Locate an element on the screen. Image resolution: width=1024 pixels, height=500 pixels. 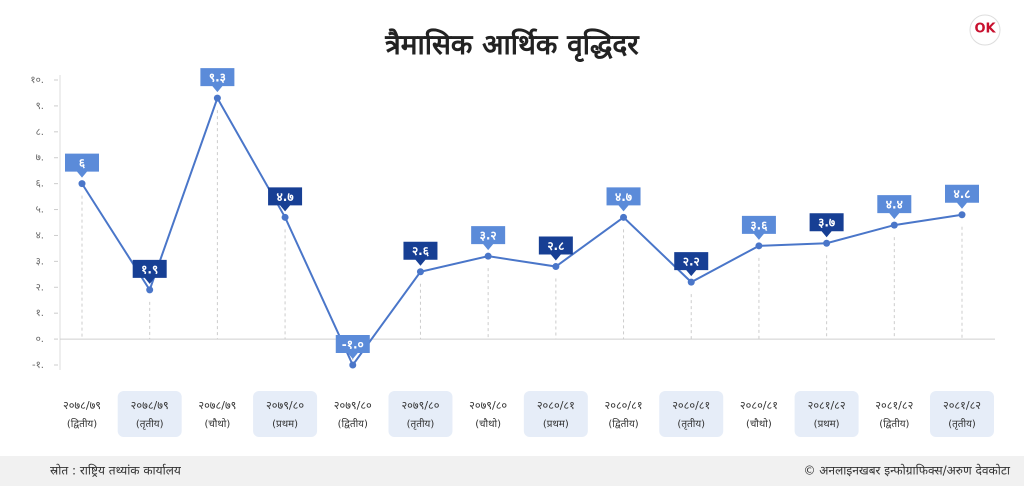
y-tick-label: ३. is located at coordinates (40, 261).